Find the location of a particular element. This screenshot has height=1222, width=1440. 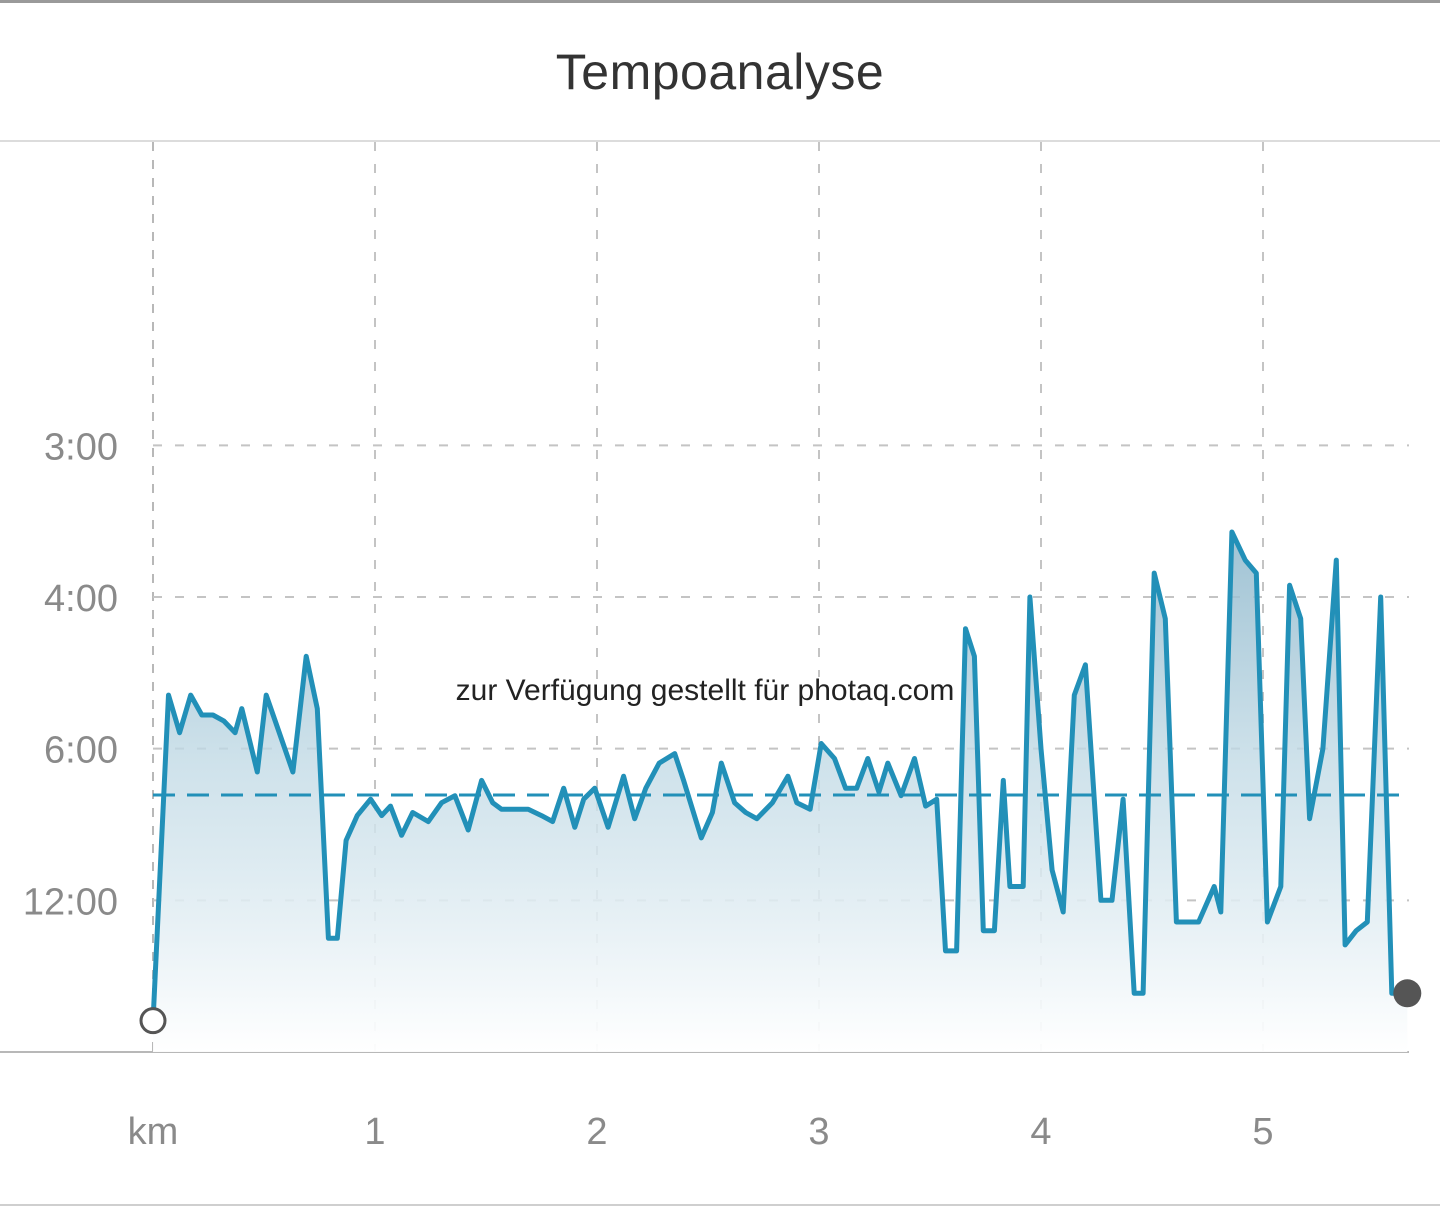

header-divider is located at coordinates (720, 141).